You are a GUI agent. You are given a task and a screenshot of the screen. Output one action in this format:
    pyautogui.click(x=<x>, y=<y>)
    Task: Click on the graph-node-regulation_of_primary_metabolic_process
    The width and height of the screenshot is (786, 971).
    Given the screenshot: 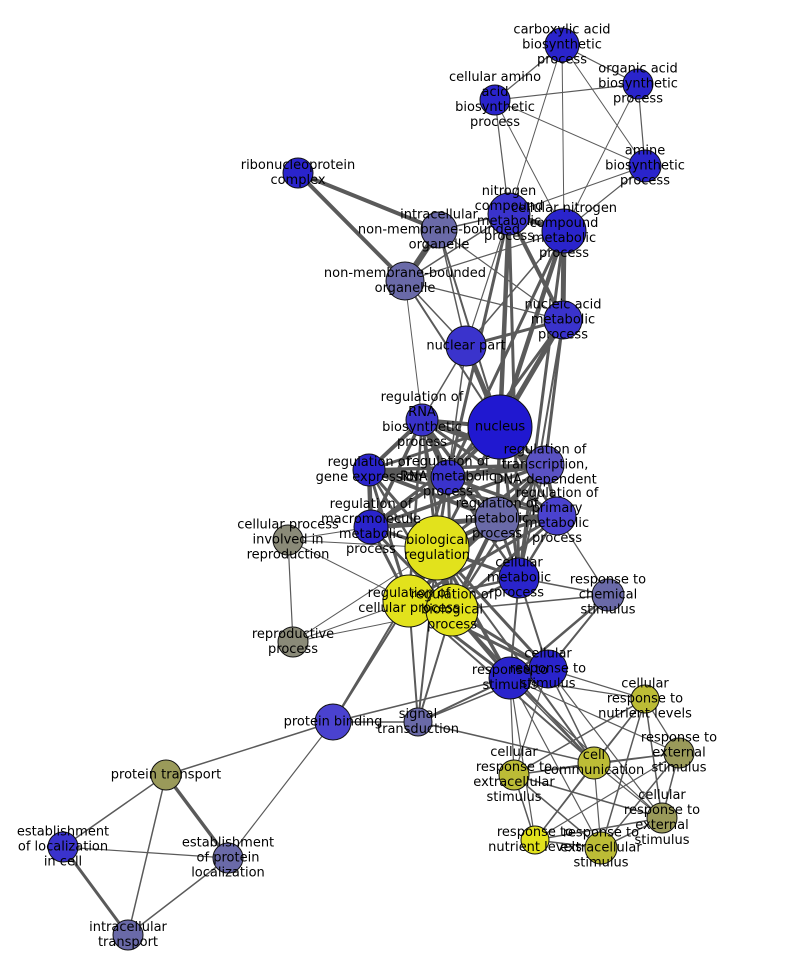 What is the action you would take?
    pyautogui.click(x=557, y=516)
    